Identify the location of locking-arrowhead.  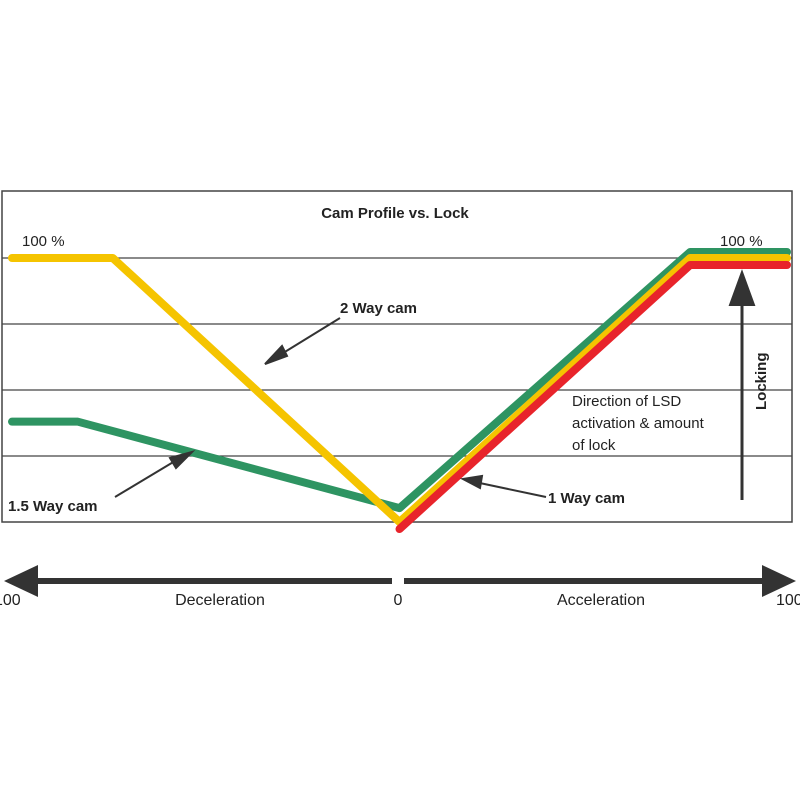
(742, 287).